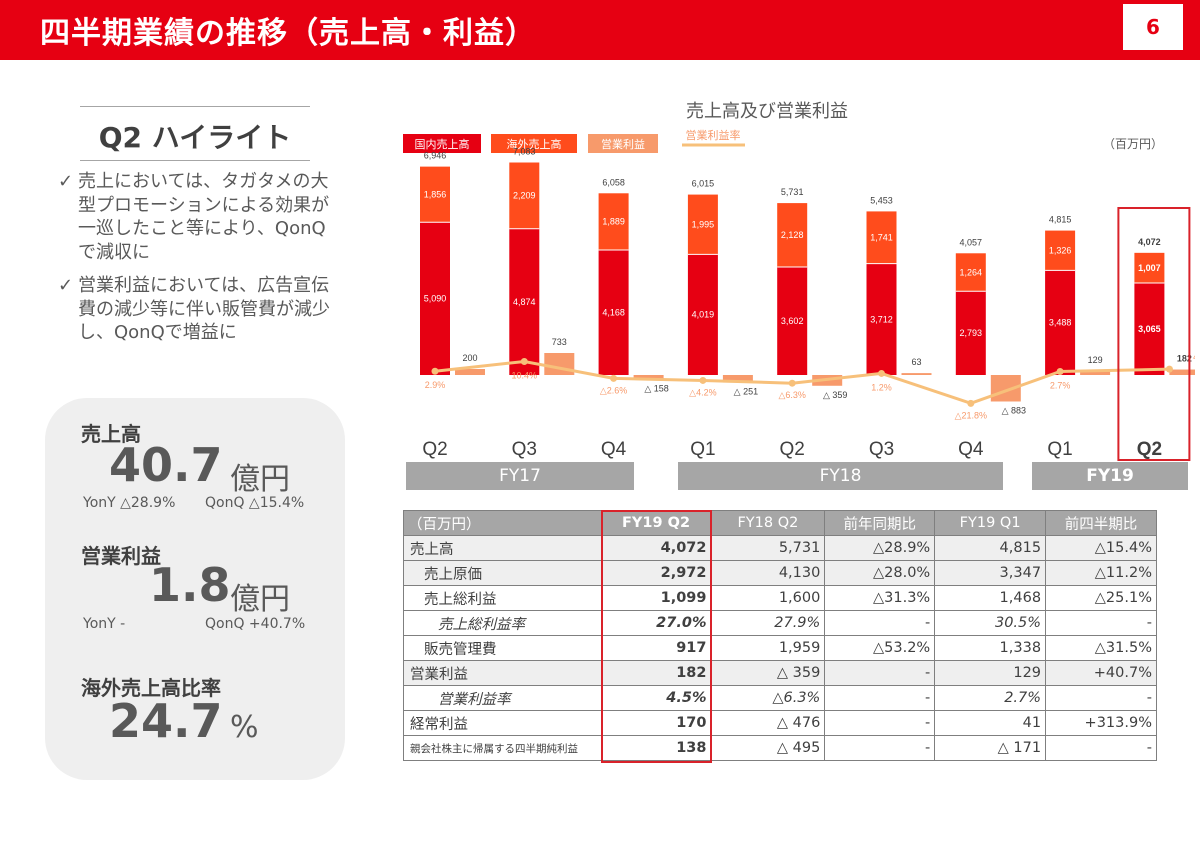 The height and width of the screenshot is (844, 1200). I want to click on table-cell: △31.5%, so click(1101, 648).